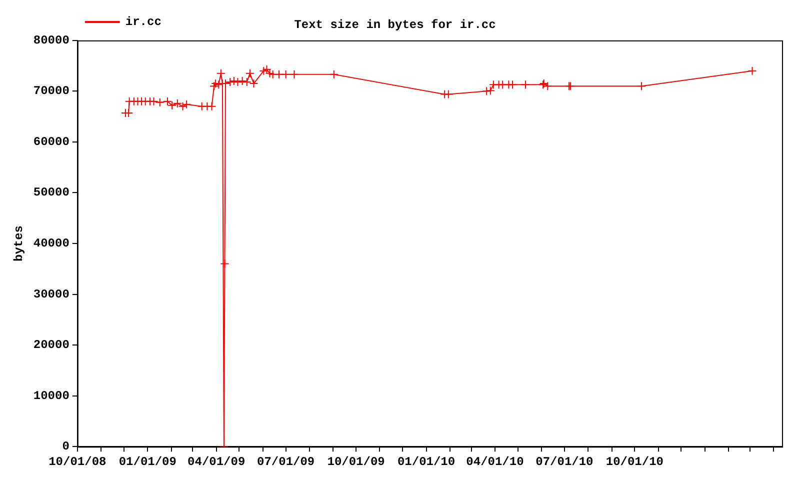  Describe the element at coordinates (495, 461) in the screenshot. I see `x-tick-label: 04/01/10` at that location.